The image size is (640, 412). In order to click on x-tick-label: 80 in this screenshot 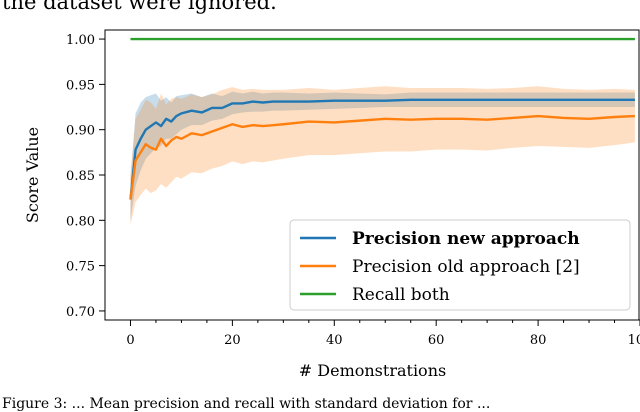, I will do `click(538, 340)`.